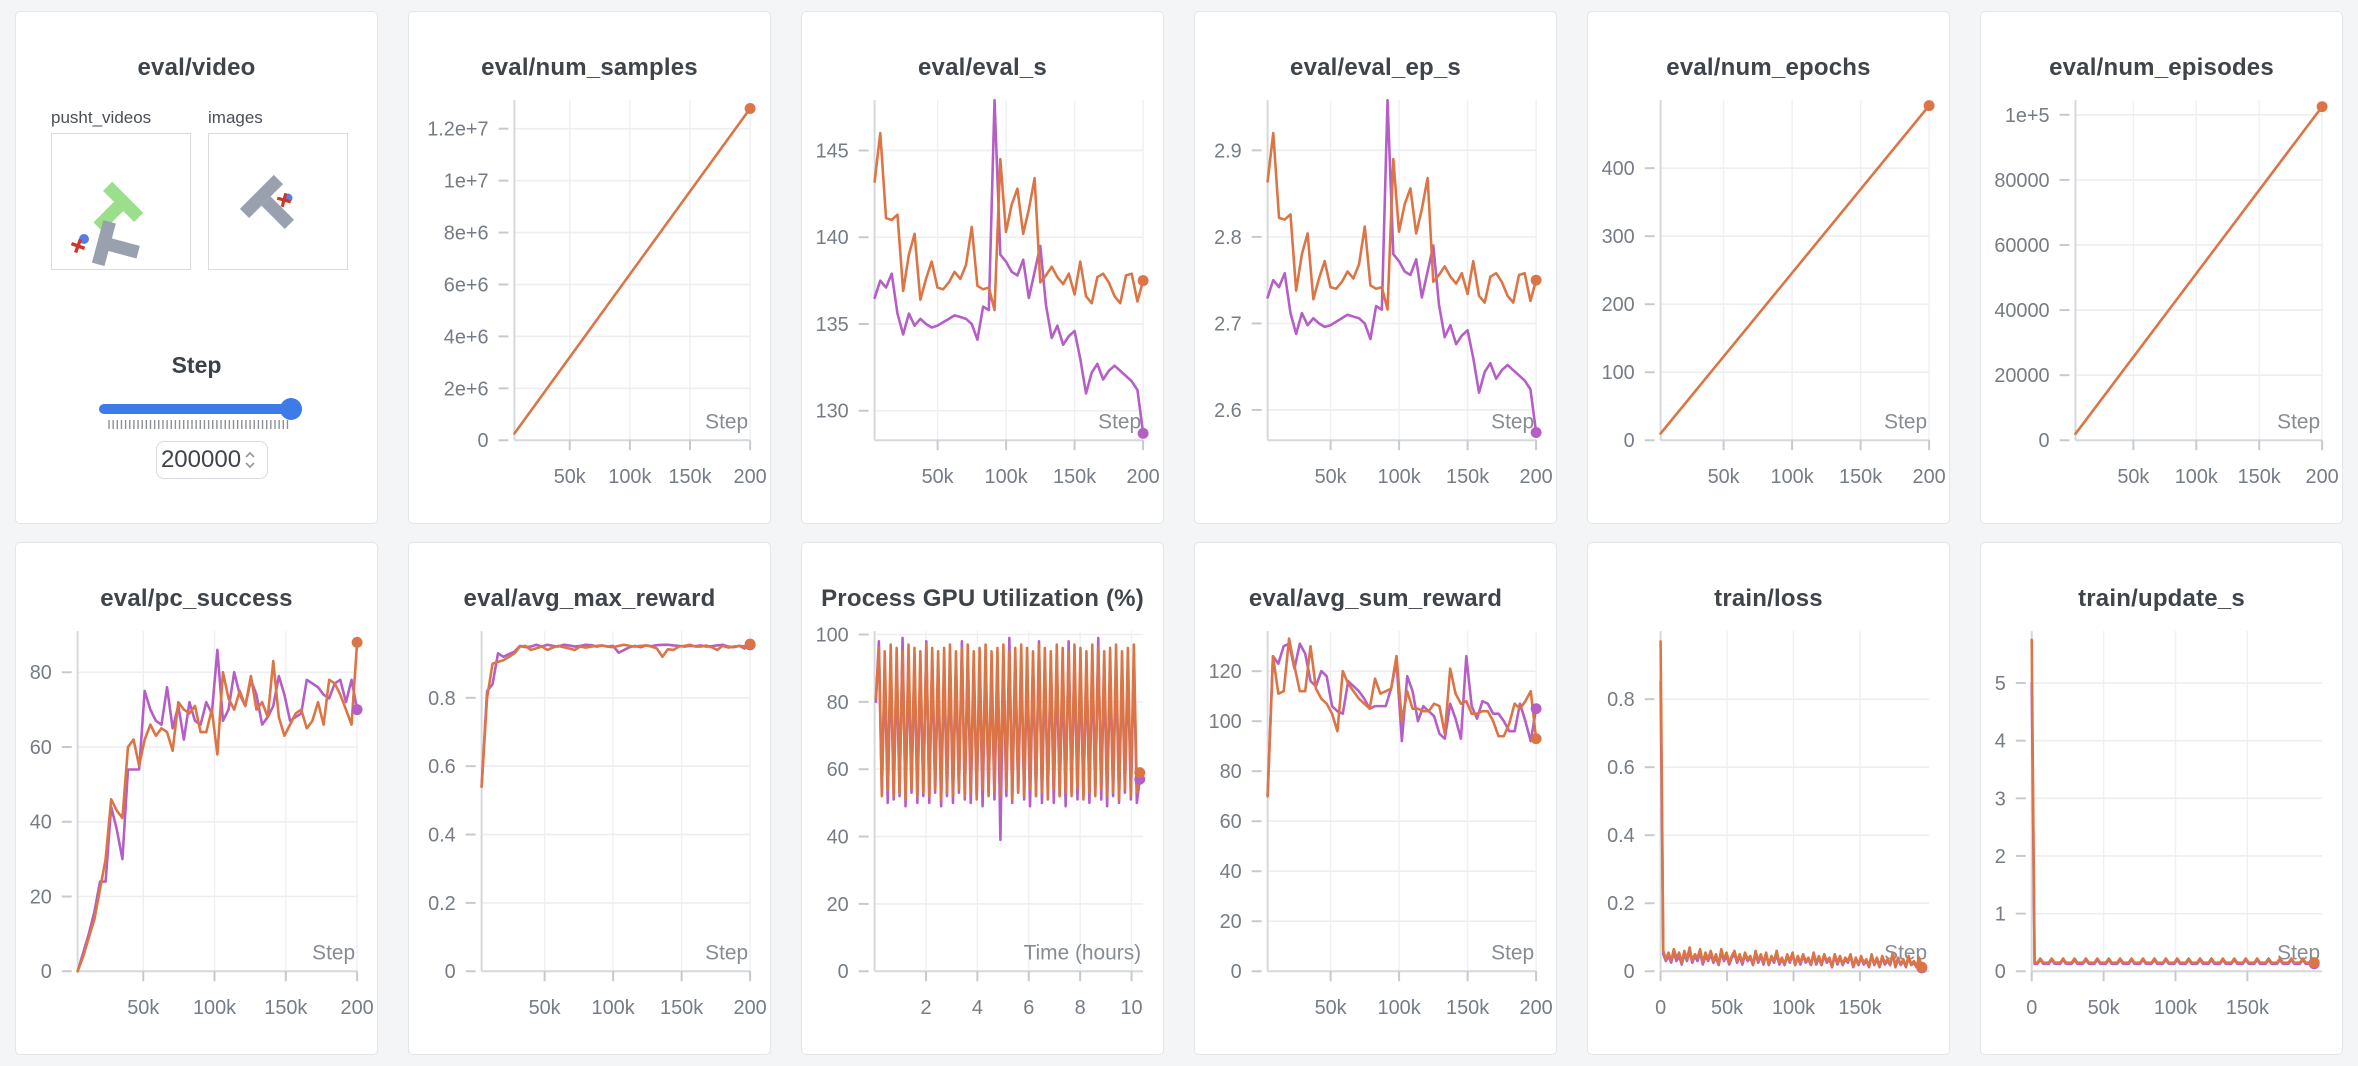 Image resolution: width=2358 pixels, height=1066 pixels. Describe the element at coordinates (2000, 857) in the screenshot. I see `y-tick-label: 2` at that location.